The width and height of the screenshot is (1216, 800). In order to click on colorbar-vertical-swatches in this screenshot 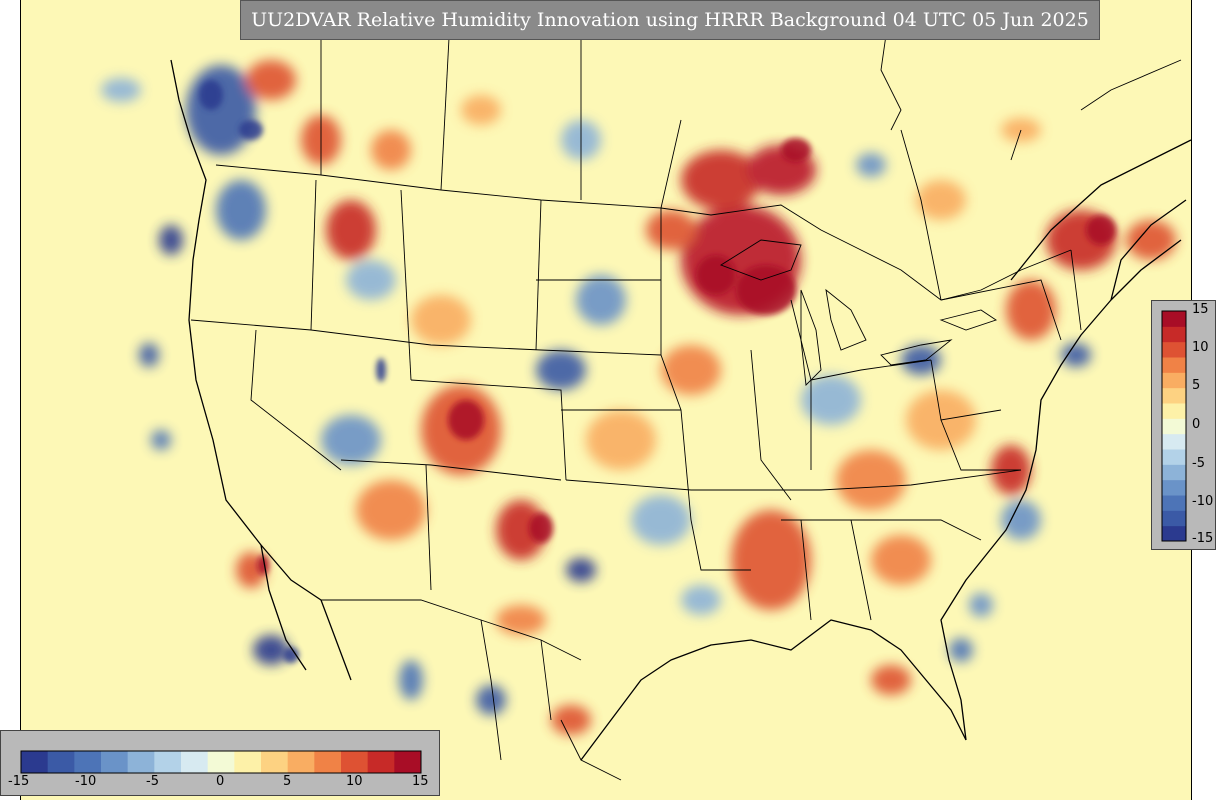, I will do `click(1174, 426)`.